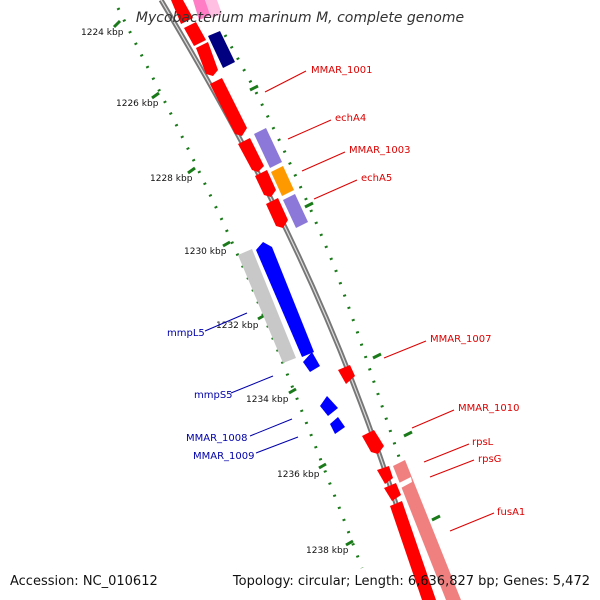 The image size is (600, 600). I want to click on light-pink-feature, so click(213, 9).